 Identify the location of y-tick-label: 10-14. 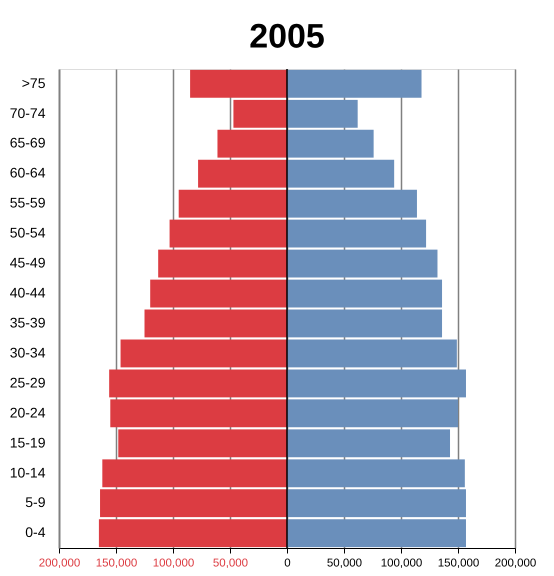
(28, 472).